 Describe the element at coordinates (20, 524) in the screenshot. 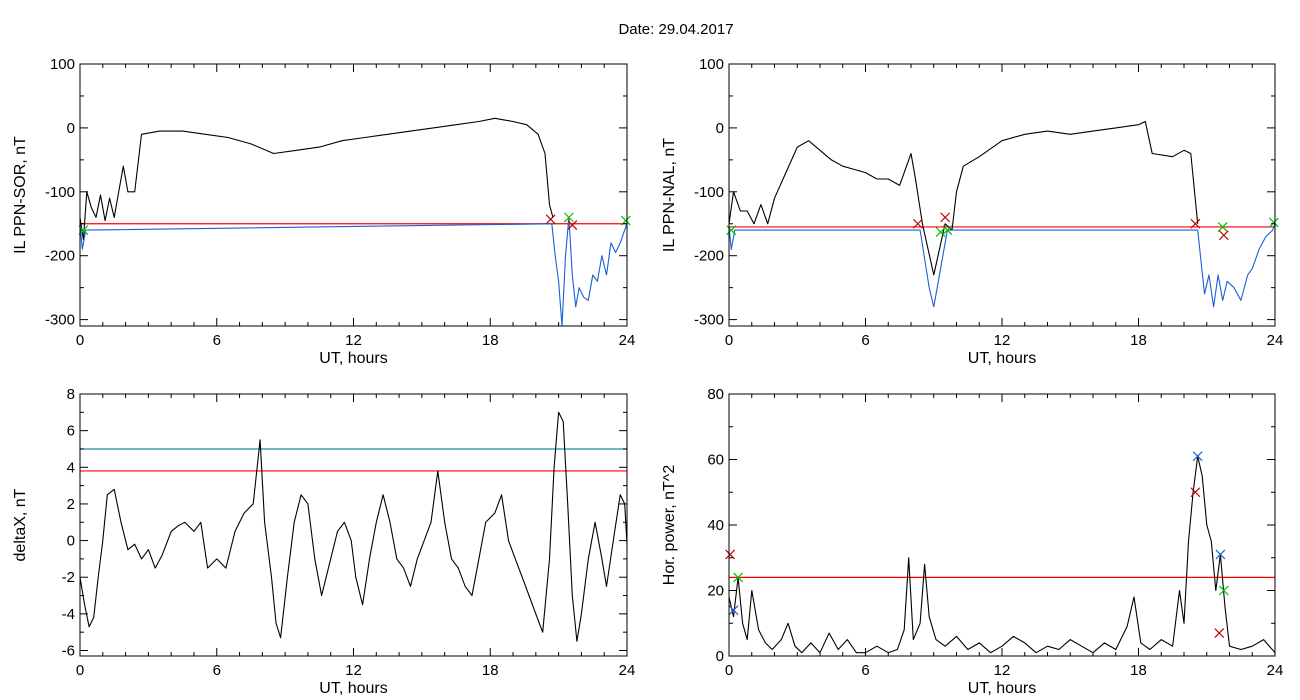

I see `y-axis-label: deltaX, nT` at that location.